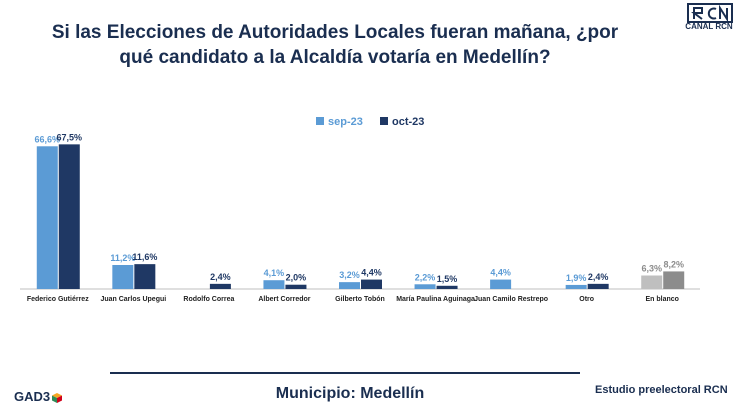  What do you see at coordinates (371, 273) in the screenshot?
I see `data-label-oct-23-4: 4,4%` at bounding box center [371, 273].